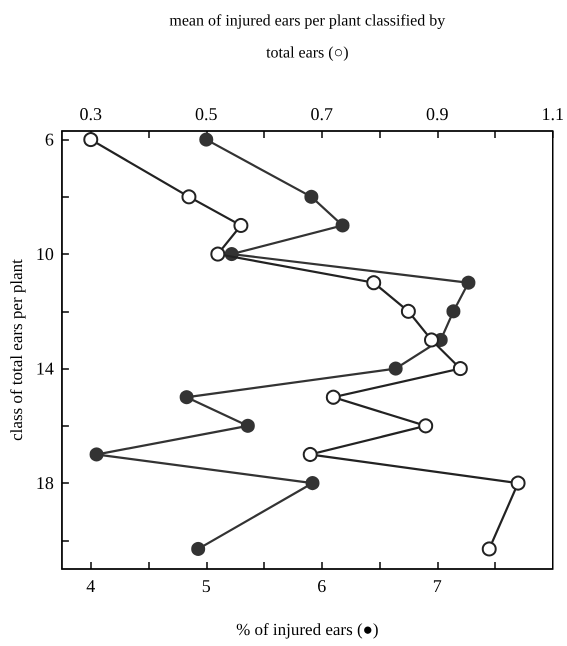 The image size is (567, 646). Describe the element at coordinates (307, 629) in the screenshot. I see `x-axis-title: % of injured ears (●)` at that location.